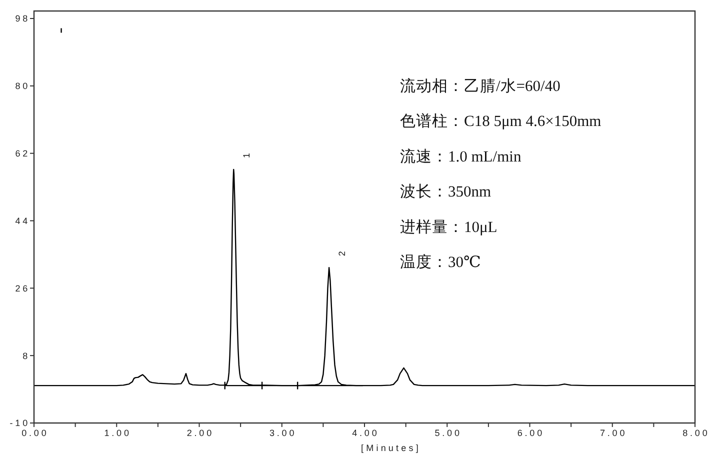 The image size is (715, 463). Describe the element at coordinates (531, 433) in the screenshot. I see `x-tick-label: 6.00` at that location.